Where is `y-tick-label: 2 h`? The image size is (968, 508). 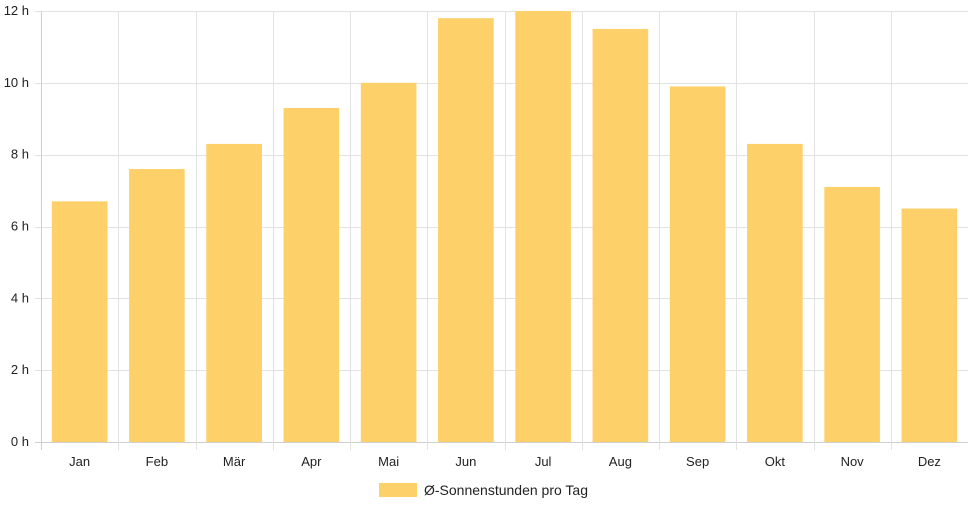 y-tick-label: 2 h is located at coordinates (20, 369).